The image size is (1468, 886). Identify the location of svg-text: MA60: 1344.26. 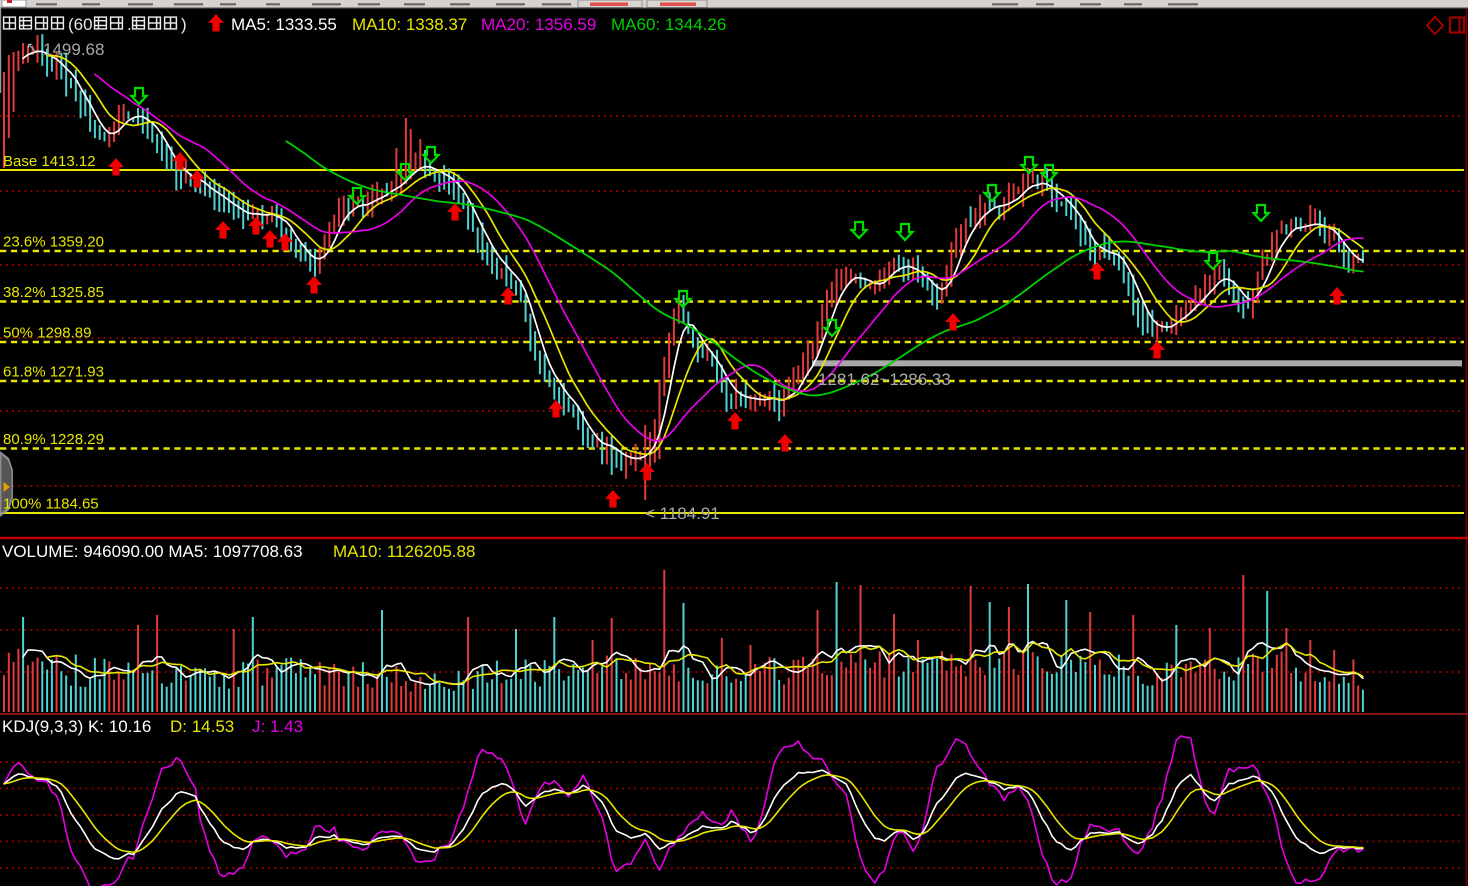
(668, 24).